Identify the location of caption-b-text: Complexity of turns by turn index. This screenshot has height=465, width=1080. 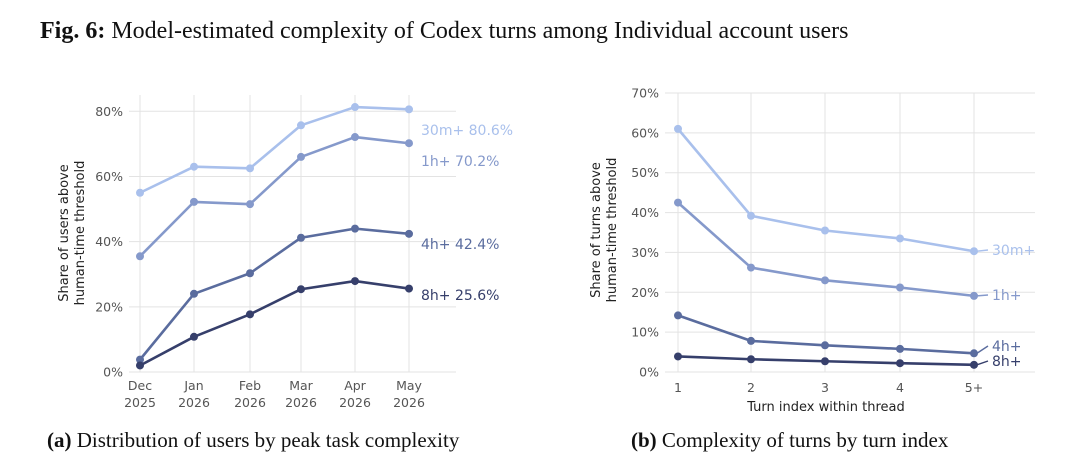
(802, 440).